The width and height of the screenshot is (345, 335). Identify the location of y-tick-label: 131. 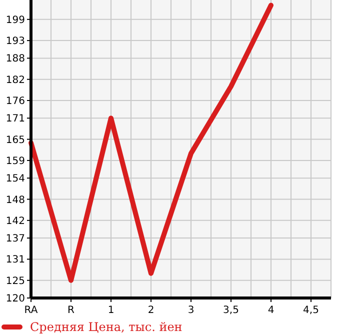
(15, 260).